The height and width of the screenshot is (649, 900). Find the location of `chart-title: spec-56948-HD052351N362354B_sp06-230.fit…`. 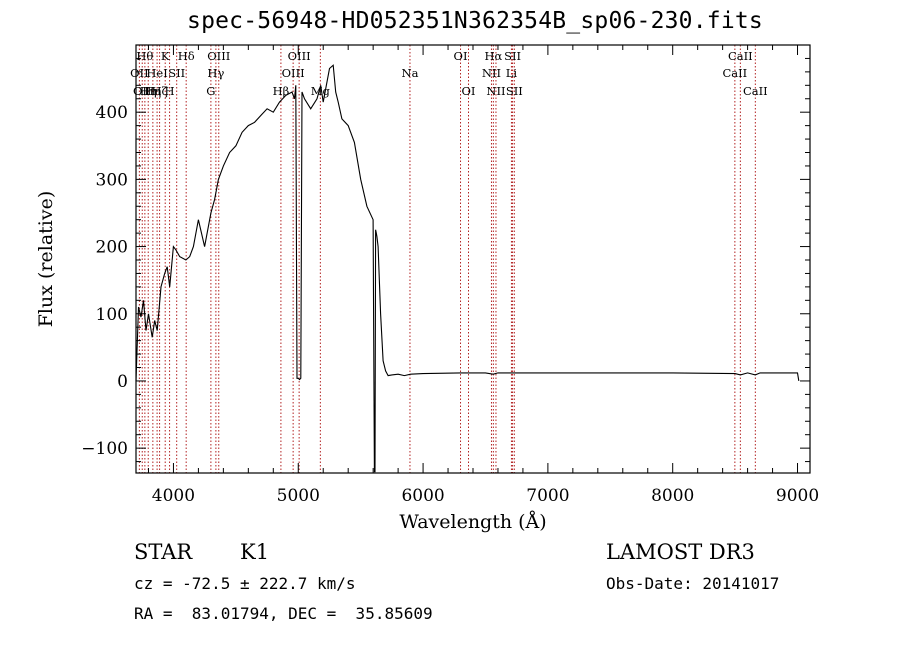

chart-title: spec-56948-HD052351N362354B_sp06-230.fit… is located at coordinates (475, 21).